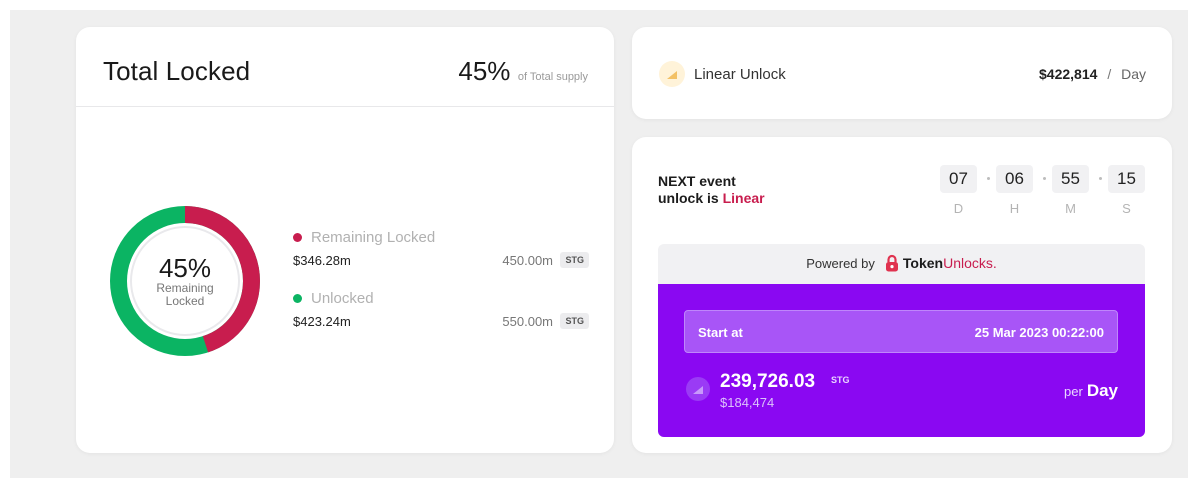 Image resolution: width=1200 pixels, height=488 pixels. I want to click on legend-item-label: Remaining Locked, so click(441, 237).